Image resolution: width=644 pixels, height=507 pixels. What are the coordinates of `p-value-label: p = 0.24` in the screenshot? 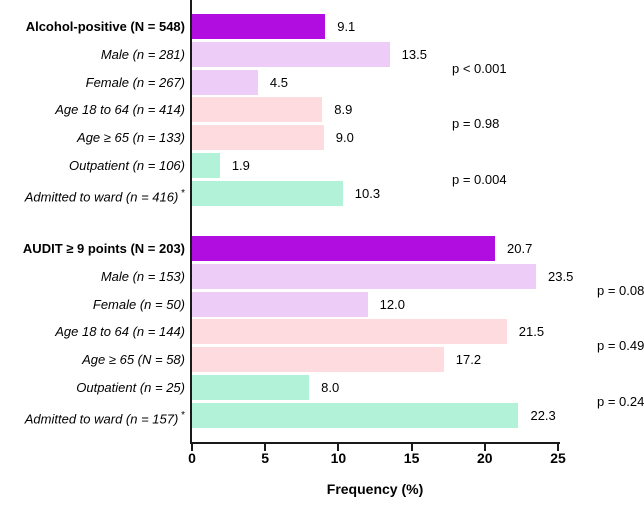 It's located at (620, 401).